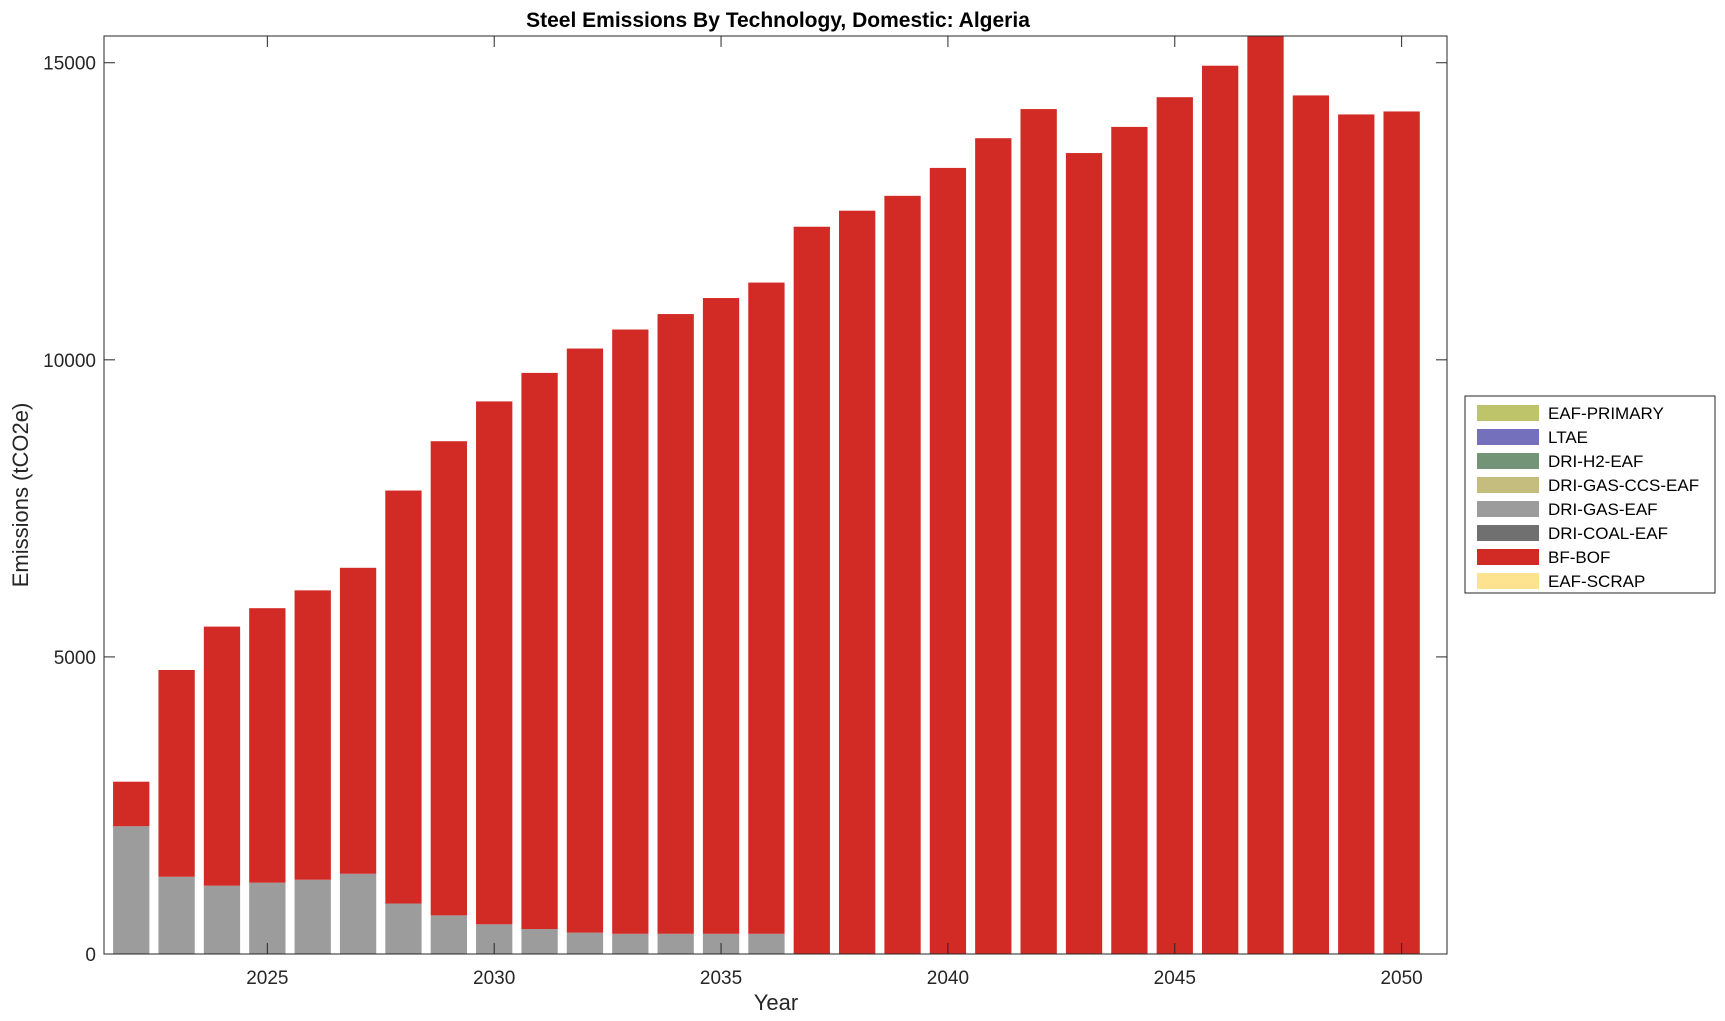  What do you see at coordinates (403, 697) in the screenshot?
I see `bar-bf-bof-2028` at bounding box center [403, 697].